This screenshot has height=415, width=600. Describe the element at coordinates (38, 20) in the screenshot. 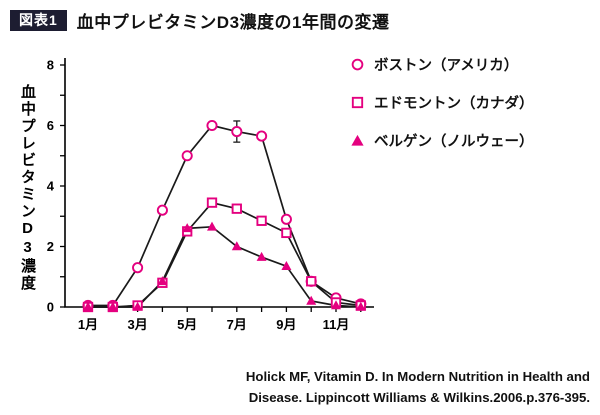

I see `figure-number-badge: 図表1` at that location.